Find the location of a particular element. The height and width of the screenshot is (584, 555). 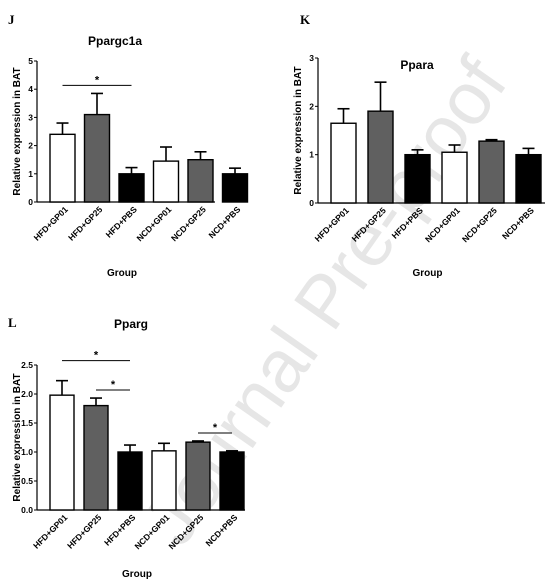

panel-letter: J is located at coordinates (11, 19).